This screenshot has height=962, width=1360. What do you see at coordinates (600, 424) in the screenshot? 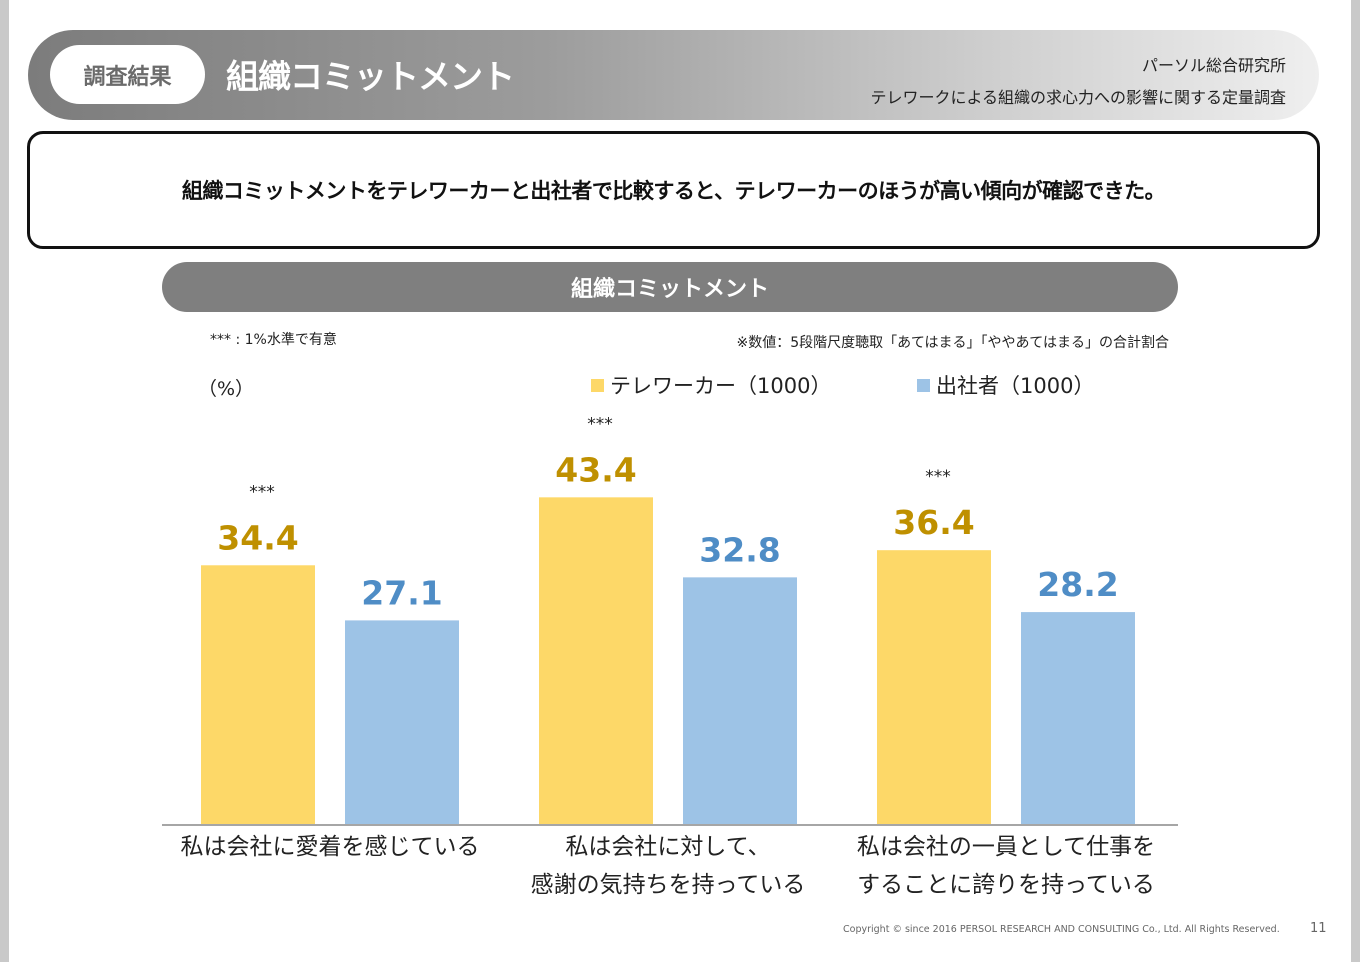
I see `significance-mark-1: ***` at bounding box center [600, 424].